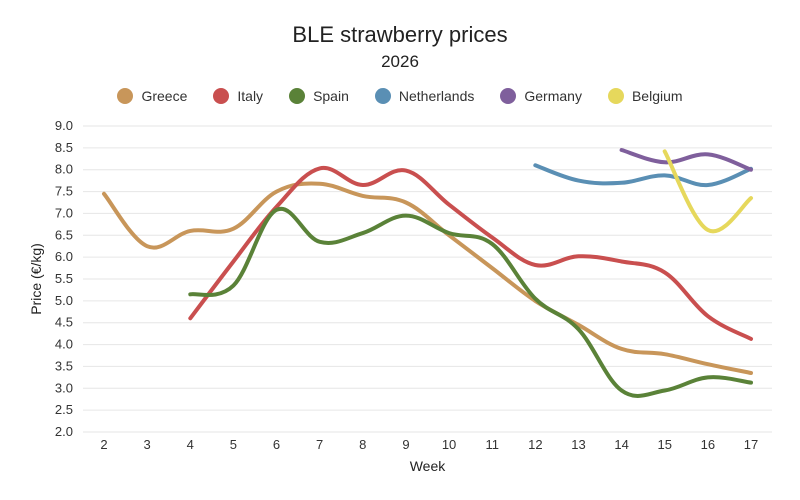 This screenshot has width=800, height=500. Describe the element at coordinates (250, 96) in the screenshot. I see `legend-label-italy: Italy` at that location.